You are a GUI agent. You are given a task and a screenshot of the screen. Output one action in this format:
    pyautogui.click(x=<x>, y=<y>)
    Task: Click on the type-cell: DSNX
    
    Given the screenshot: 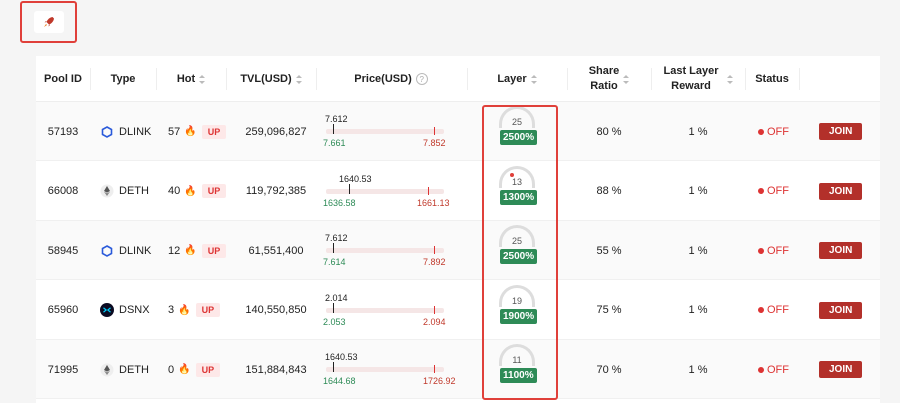 What is the action you would take?
    pyautogui.click(x=133, y=310)
    